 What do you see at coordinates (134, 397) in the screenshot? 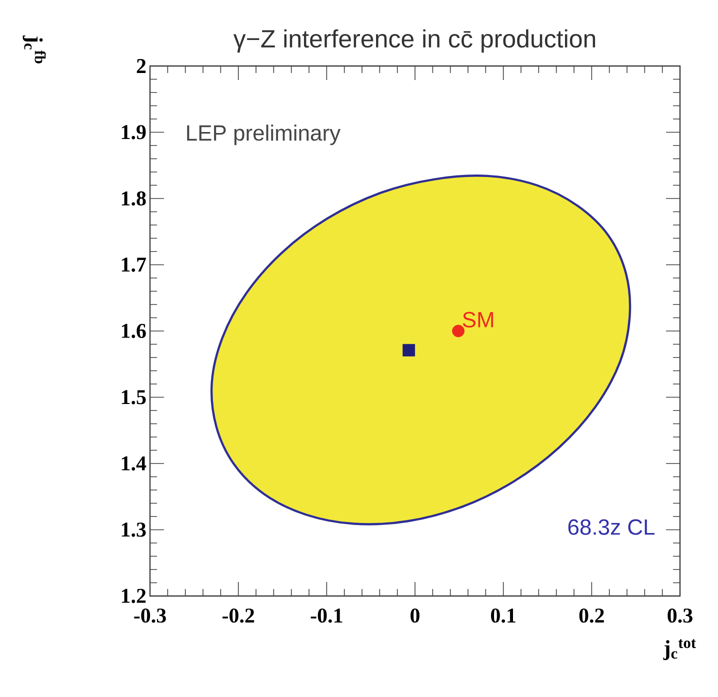
I see `y-tick-label: 1.5` at bounding box center [134, 397].